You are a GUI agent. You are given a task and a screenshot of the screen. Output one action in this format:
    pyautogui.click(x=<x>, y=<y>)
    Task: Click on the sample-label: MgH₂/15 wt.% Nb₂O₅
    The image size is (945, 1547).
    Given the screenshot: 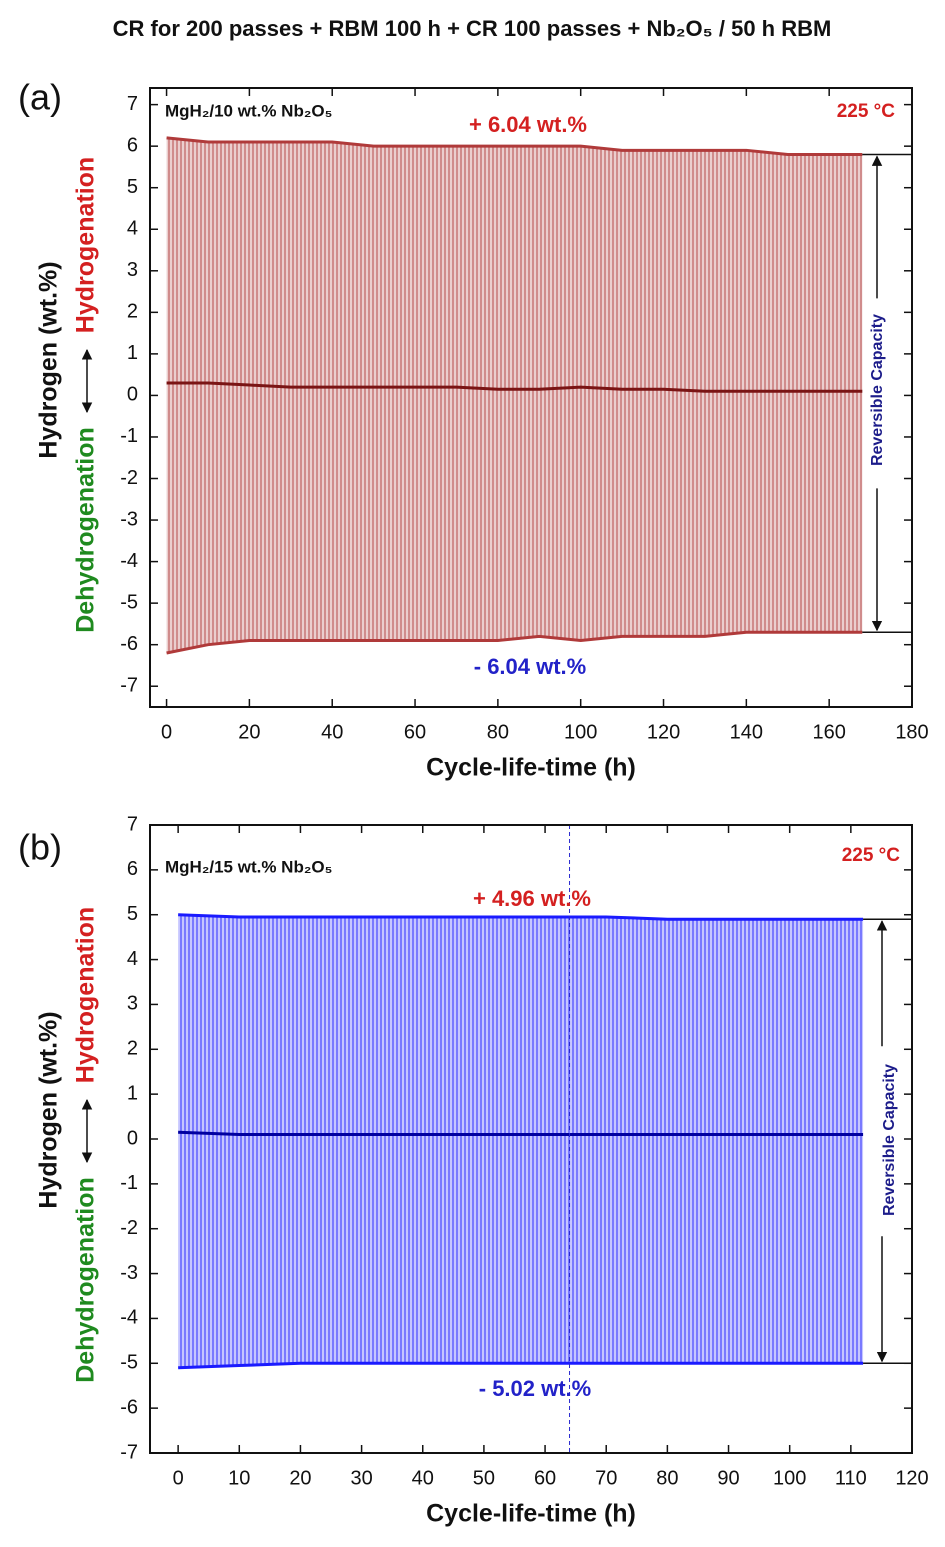 What is the action you would take?
    pyautogui.click(x=248, y=866)
    